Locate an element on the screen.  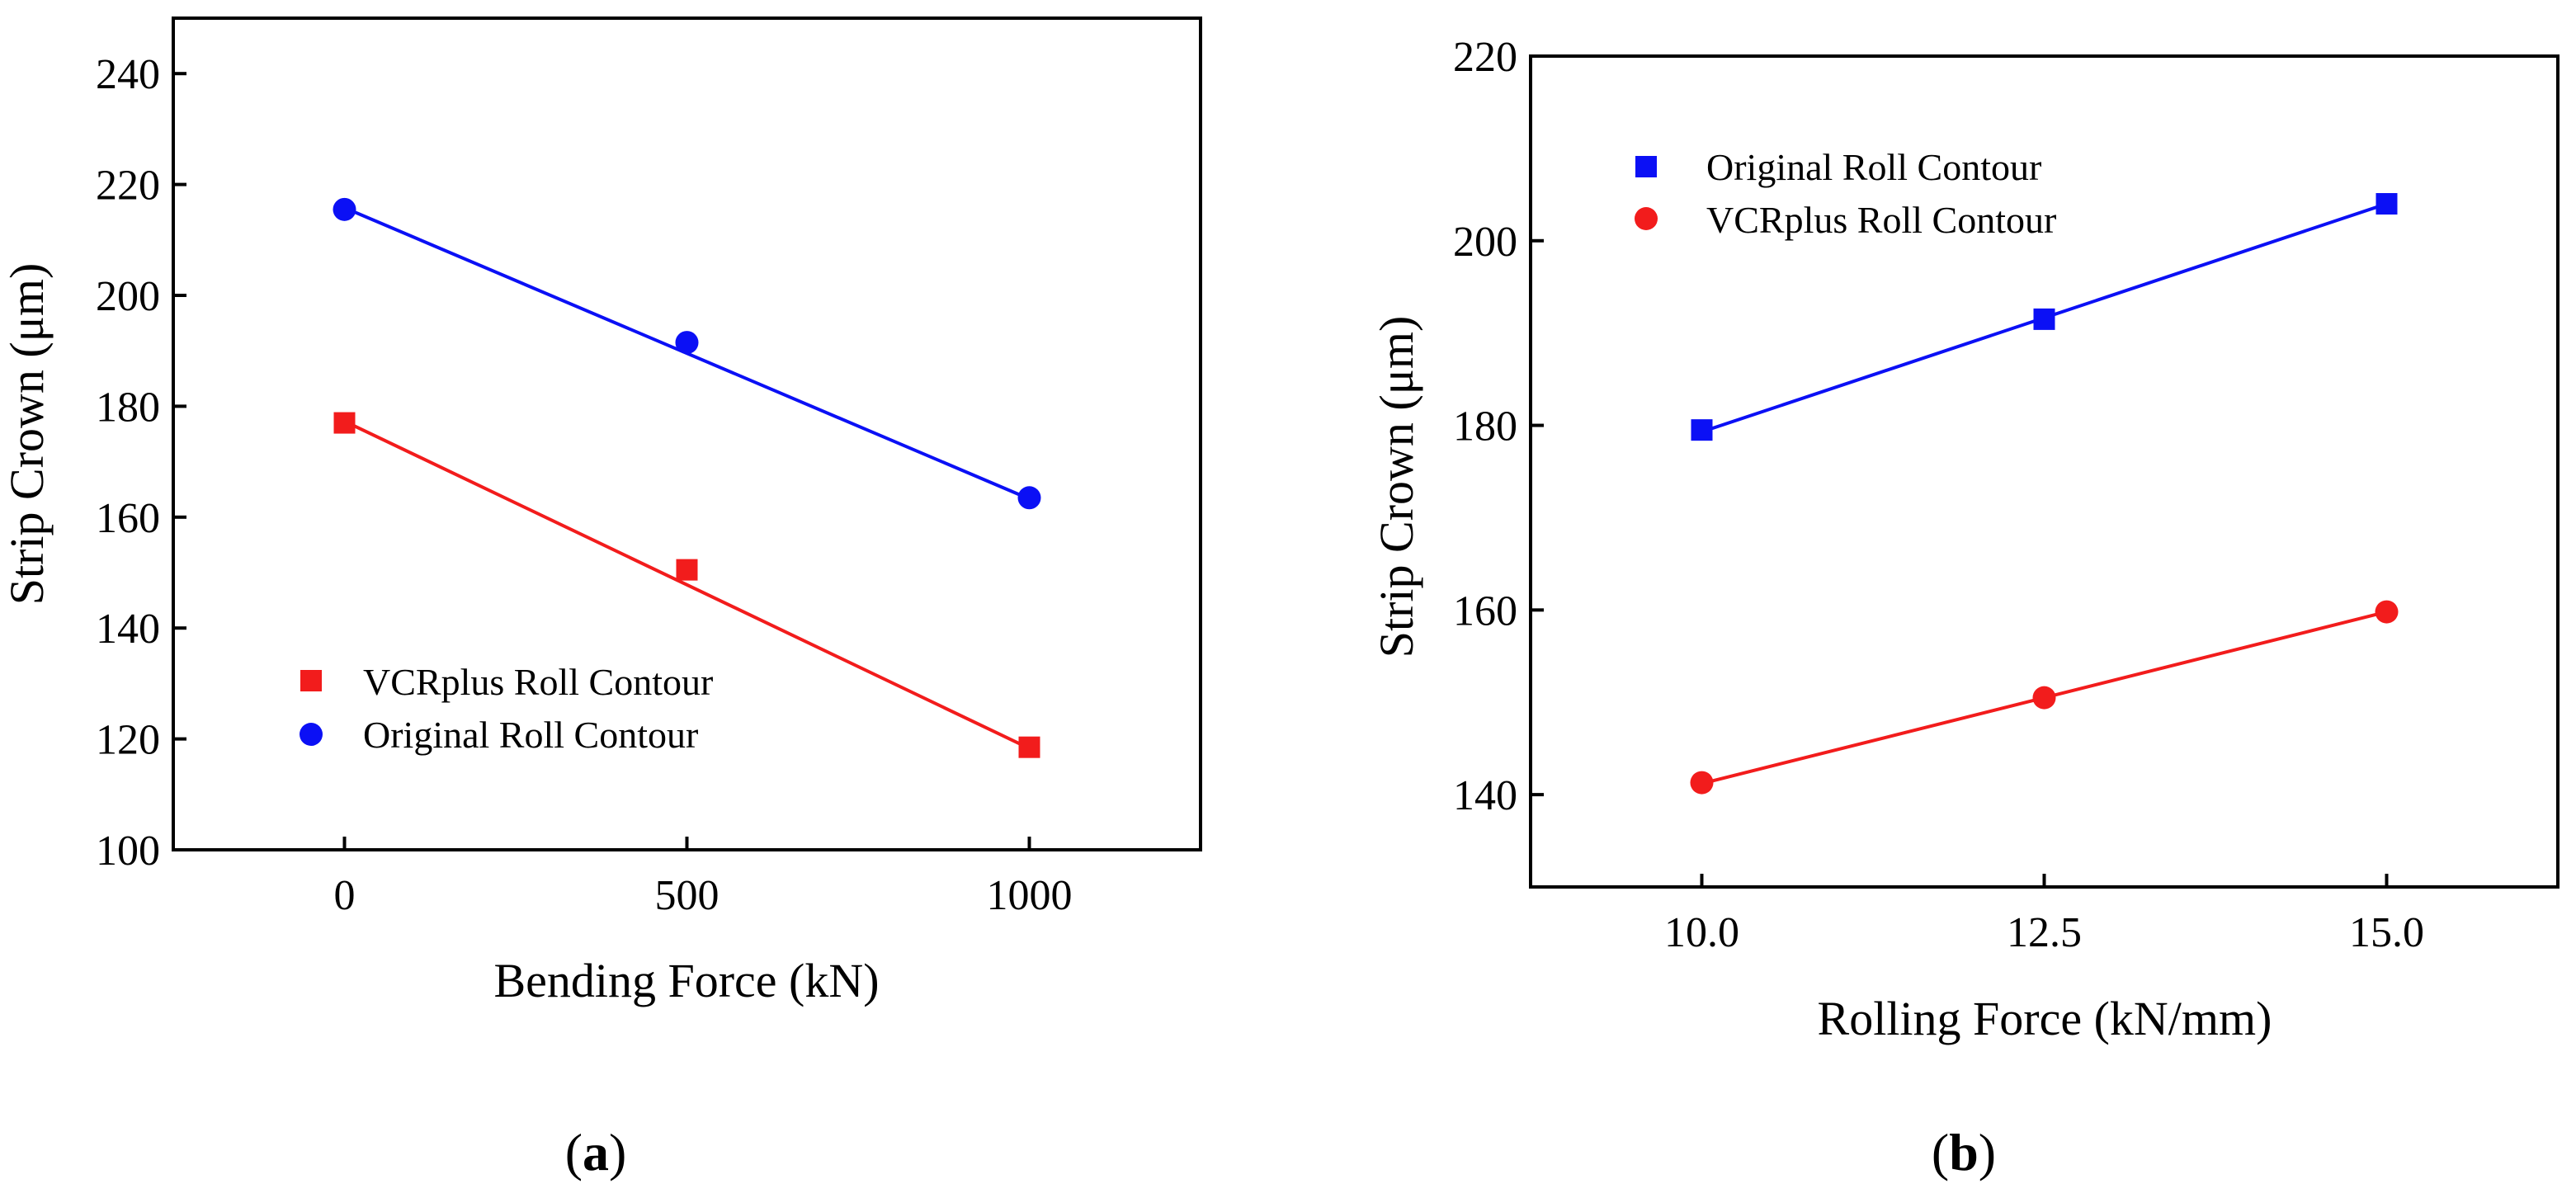
y-ticks: 140 160 180 200 220 is located at coordinates (1498, 426).